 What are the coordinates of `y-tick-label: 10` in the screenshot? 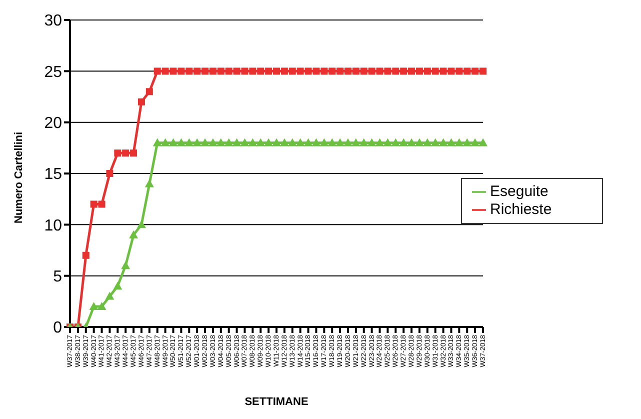 It's located at (53, 225).